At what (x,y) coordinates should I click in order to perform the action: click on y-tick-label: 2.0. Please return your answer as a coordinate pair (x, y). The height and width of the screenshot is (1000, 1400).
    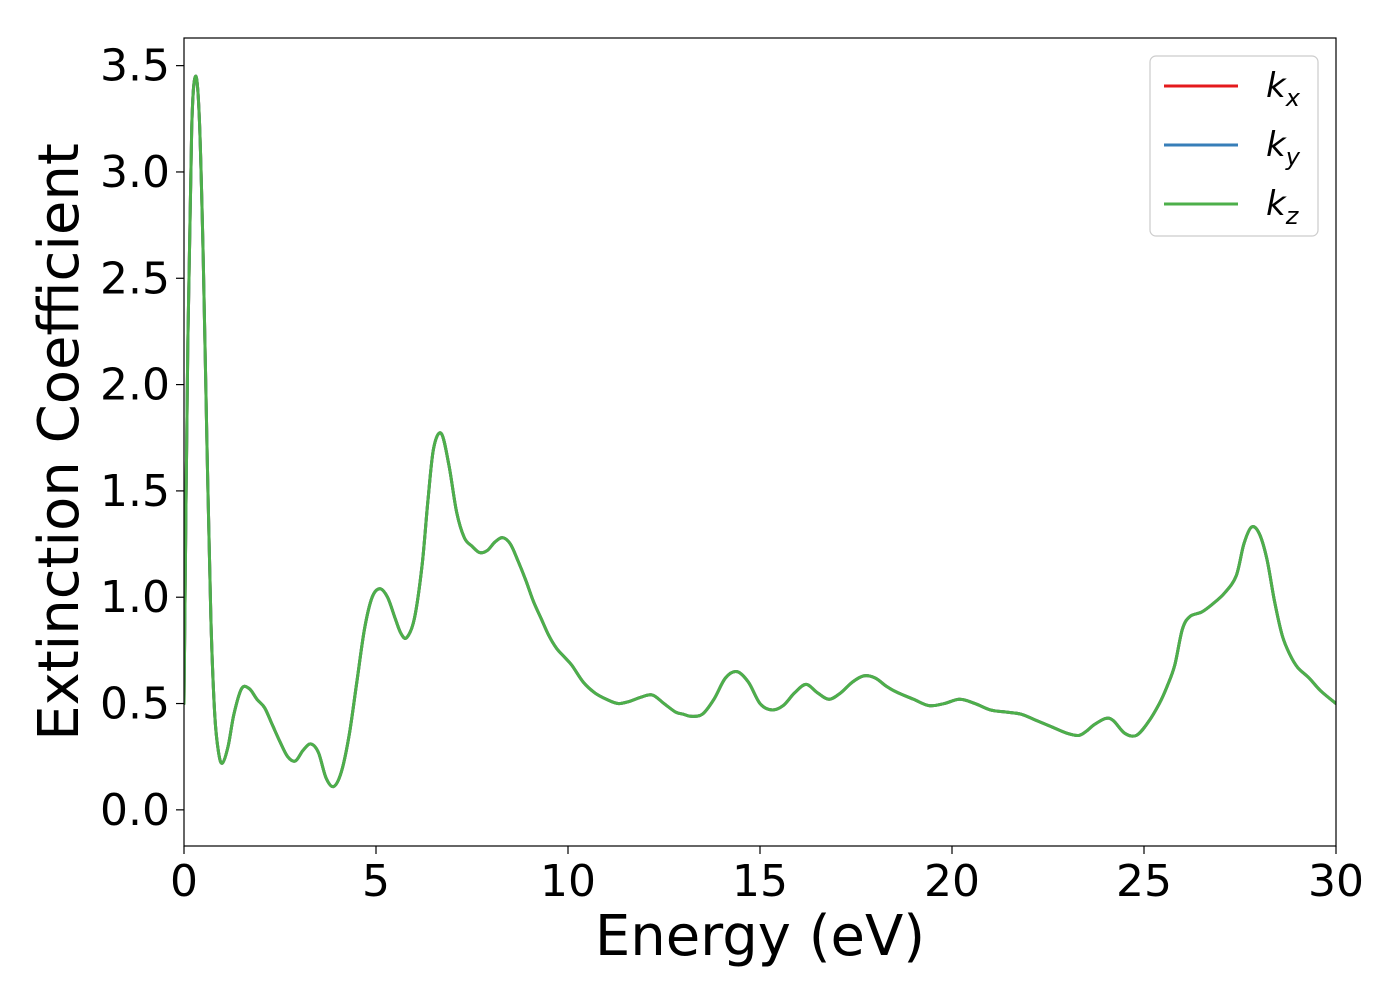
    Looking at the image, I should click on (135, 385).